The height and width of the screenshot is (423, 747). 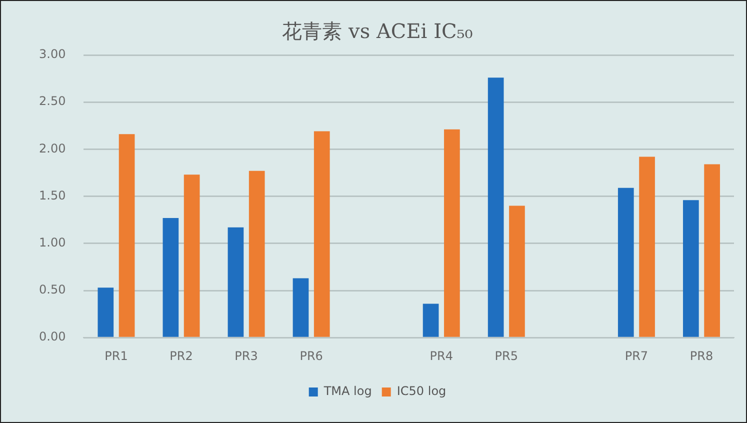 What do you see at coordinates (441, 355) in the screenshot?
I see `x-tick-label: PR4` at bounding box center [441, 355].